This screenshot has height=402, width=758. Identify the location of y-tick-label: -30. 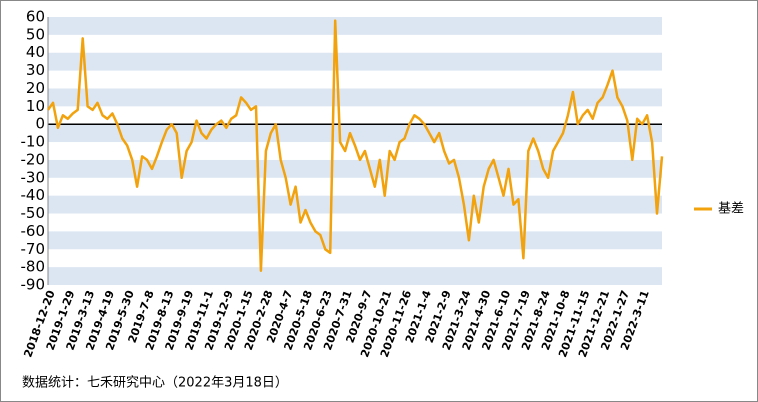
(33, 177).